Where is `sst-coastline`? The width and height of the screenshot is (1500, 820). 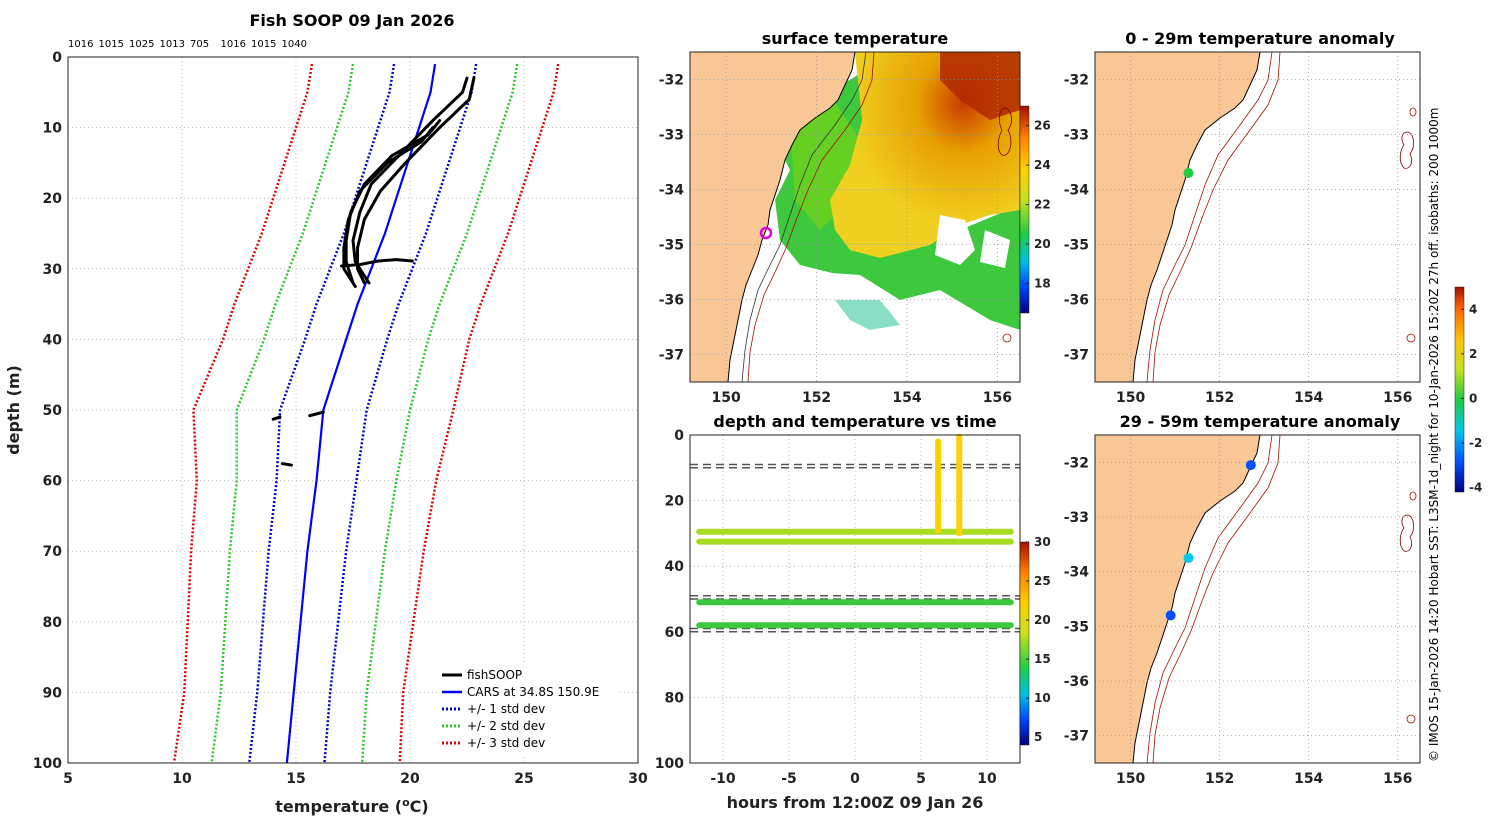
sst-coastline is located at coordinates (791, 217).